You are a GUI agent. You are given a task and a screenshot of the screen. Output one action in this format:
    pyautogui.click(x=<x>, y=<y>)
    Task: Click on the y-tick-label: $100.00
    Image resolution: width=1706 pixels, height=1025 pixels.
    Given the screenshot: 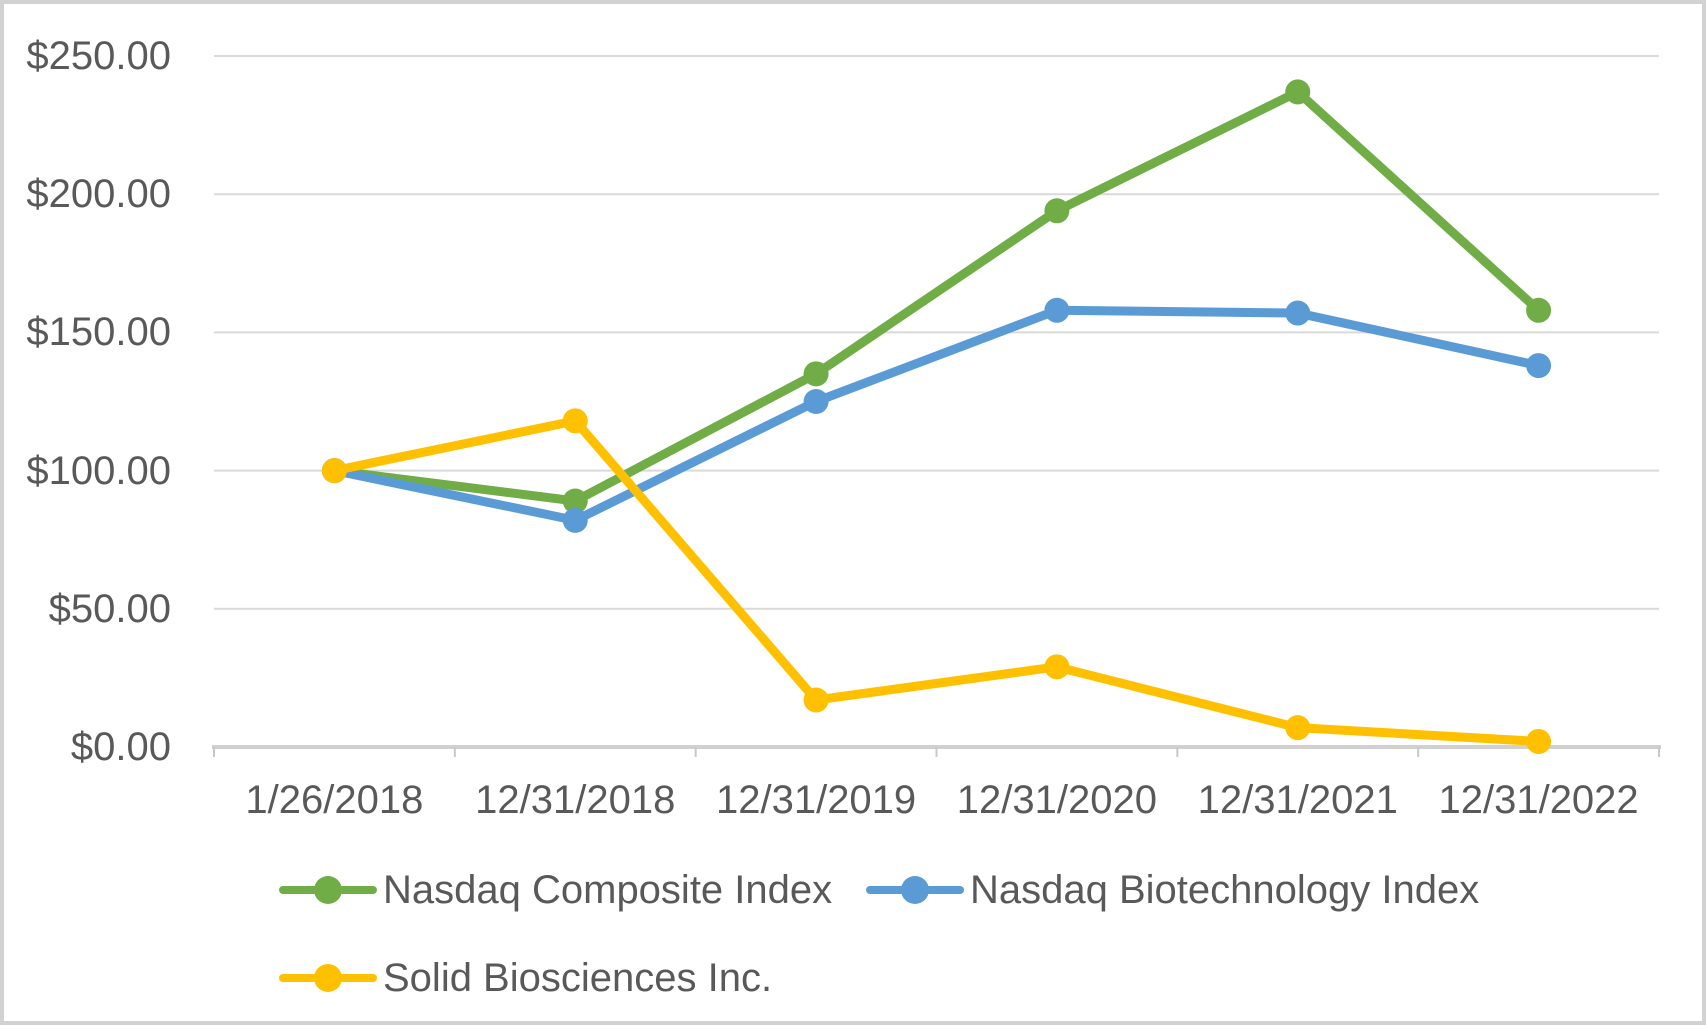 What is the action you would take?
    pyautogui.click(x=98, y=470)
    